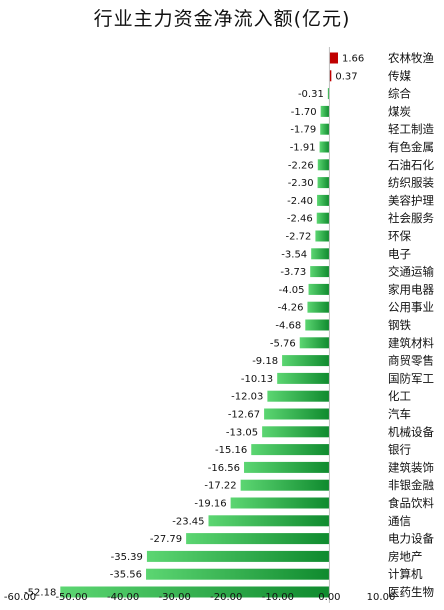 Image resolution: width=444 pixels, height=610 pixels. Describe the element at coordinates (269, 521) in the screenshot. I see `bar-通信` at that location.